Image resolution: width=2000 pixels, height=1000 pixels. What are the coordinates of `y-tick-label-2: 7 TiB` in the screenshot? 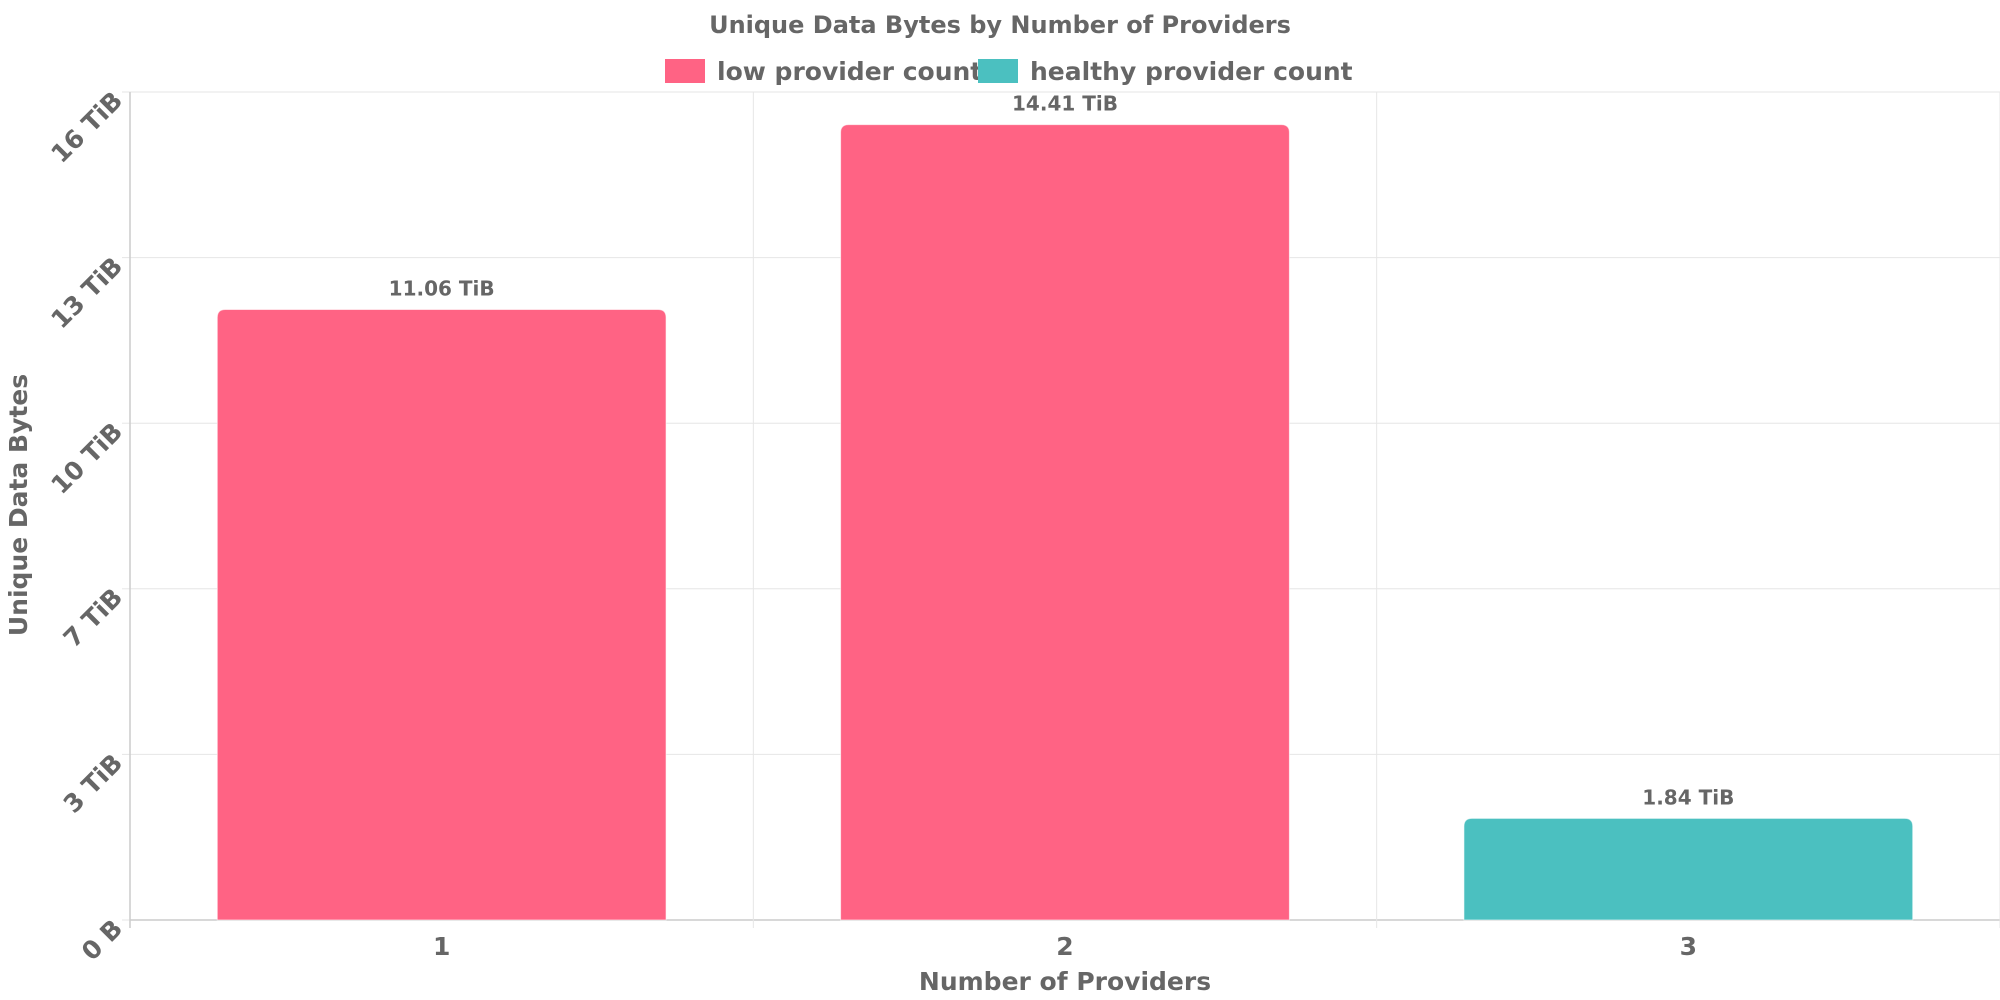 It's located at (93, 618).